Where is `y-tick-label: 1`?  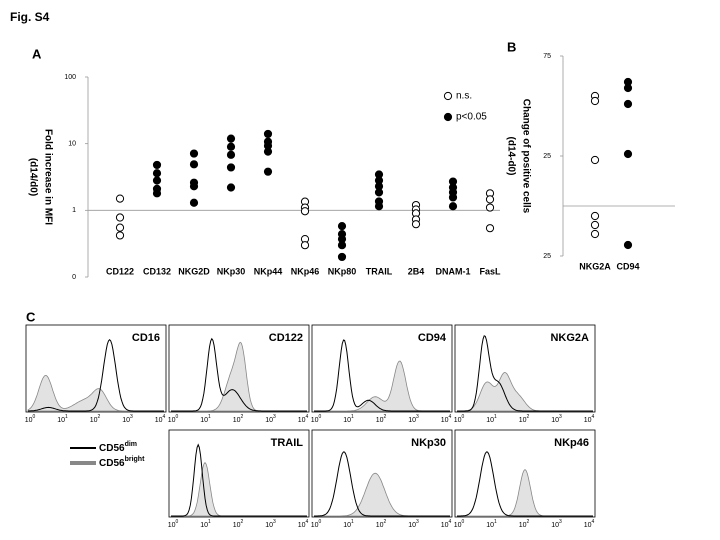
y-tick-label: 1 is located at coordinates (74, 210).